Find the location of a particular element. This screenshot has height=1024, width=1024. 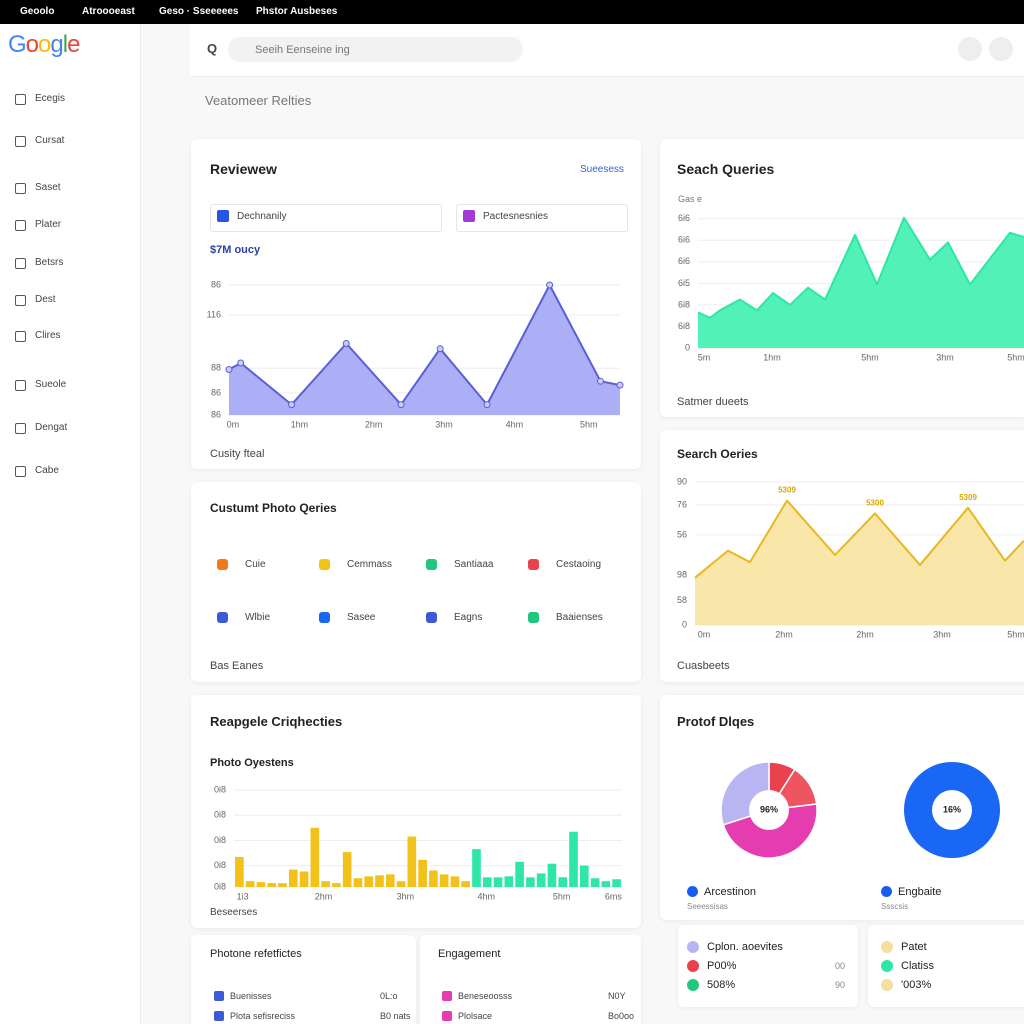

row-label: Buenisses is located at coordinates (251, 996).